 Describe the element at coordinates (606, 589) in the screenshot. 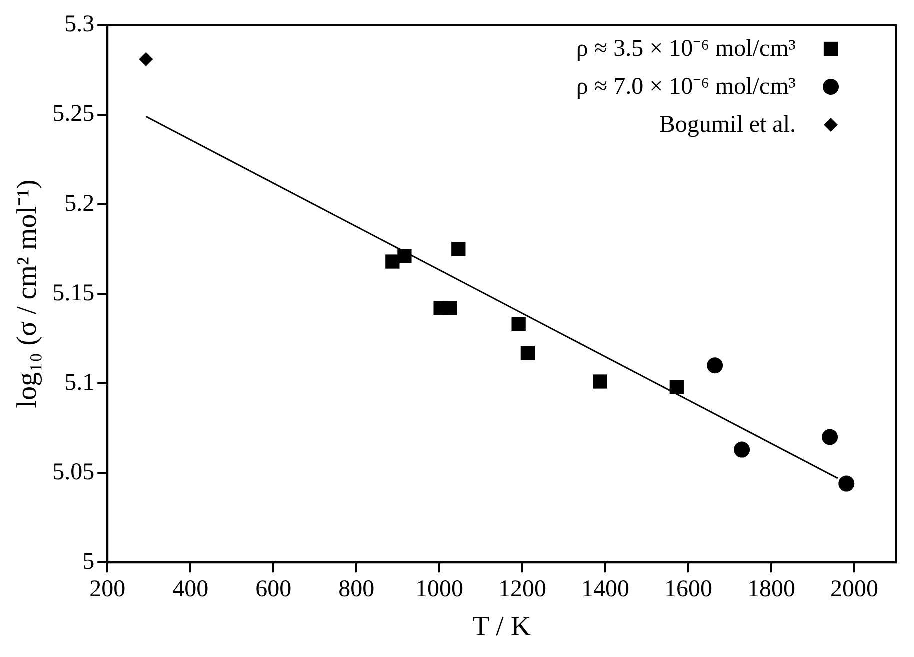

I see `x-tick-label: 1400` at that location.